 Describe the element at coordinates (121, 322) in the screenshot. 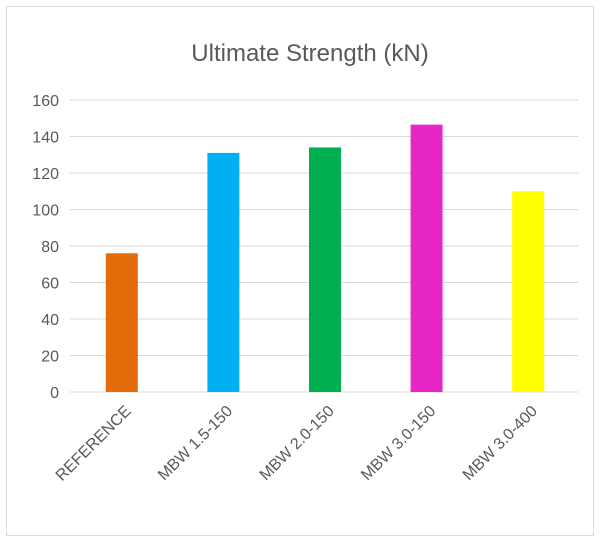

I see `bar-reference` at that location.